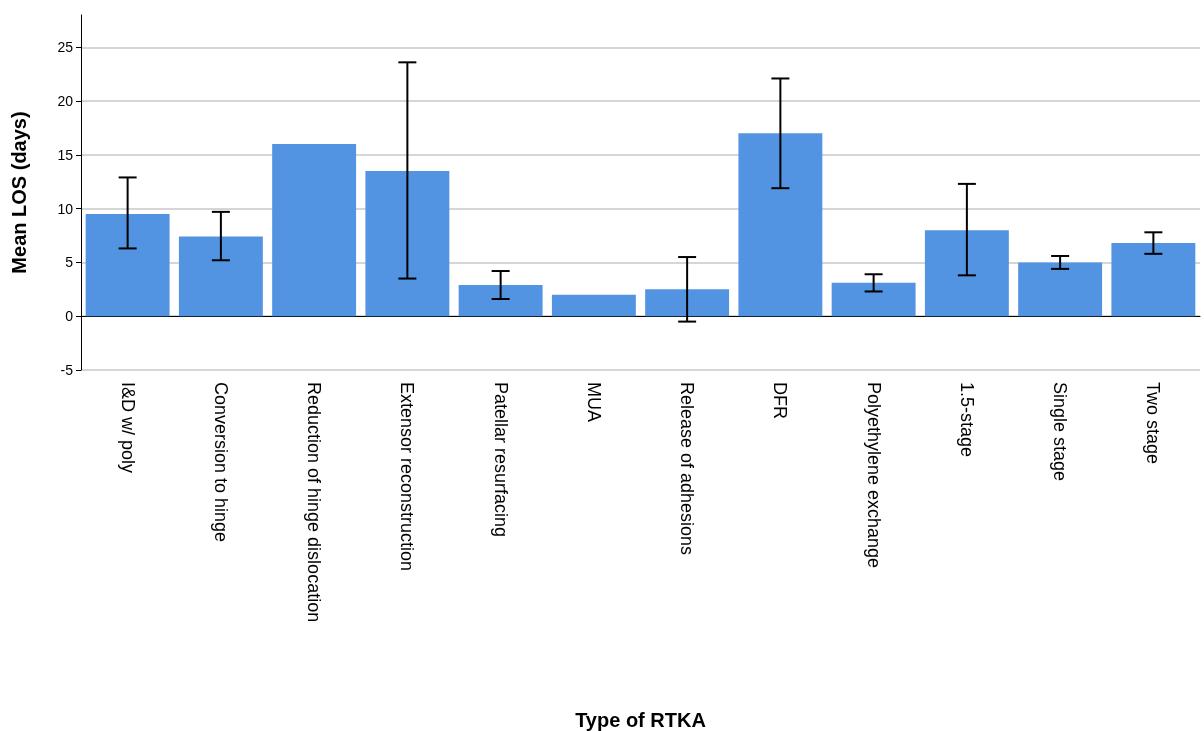 Image resolution: width=1204 pixels, height=731 pixels. What do you see at coordinates (500, 460) in the screenshot?
I see `x-tick-label: Patellar resurfacing` at bounding box center [500, 460].